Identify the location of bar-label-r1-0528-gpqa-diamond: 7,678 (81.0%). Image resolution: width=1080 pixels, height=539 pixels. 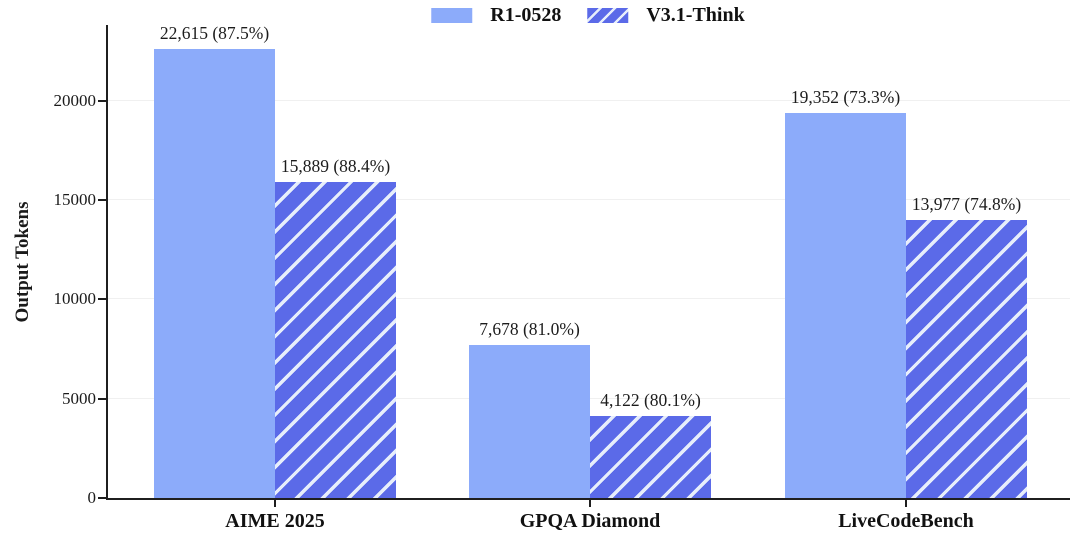
(529, 329).